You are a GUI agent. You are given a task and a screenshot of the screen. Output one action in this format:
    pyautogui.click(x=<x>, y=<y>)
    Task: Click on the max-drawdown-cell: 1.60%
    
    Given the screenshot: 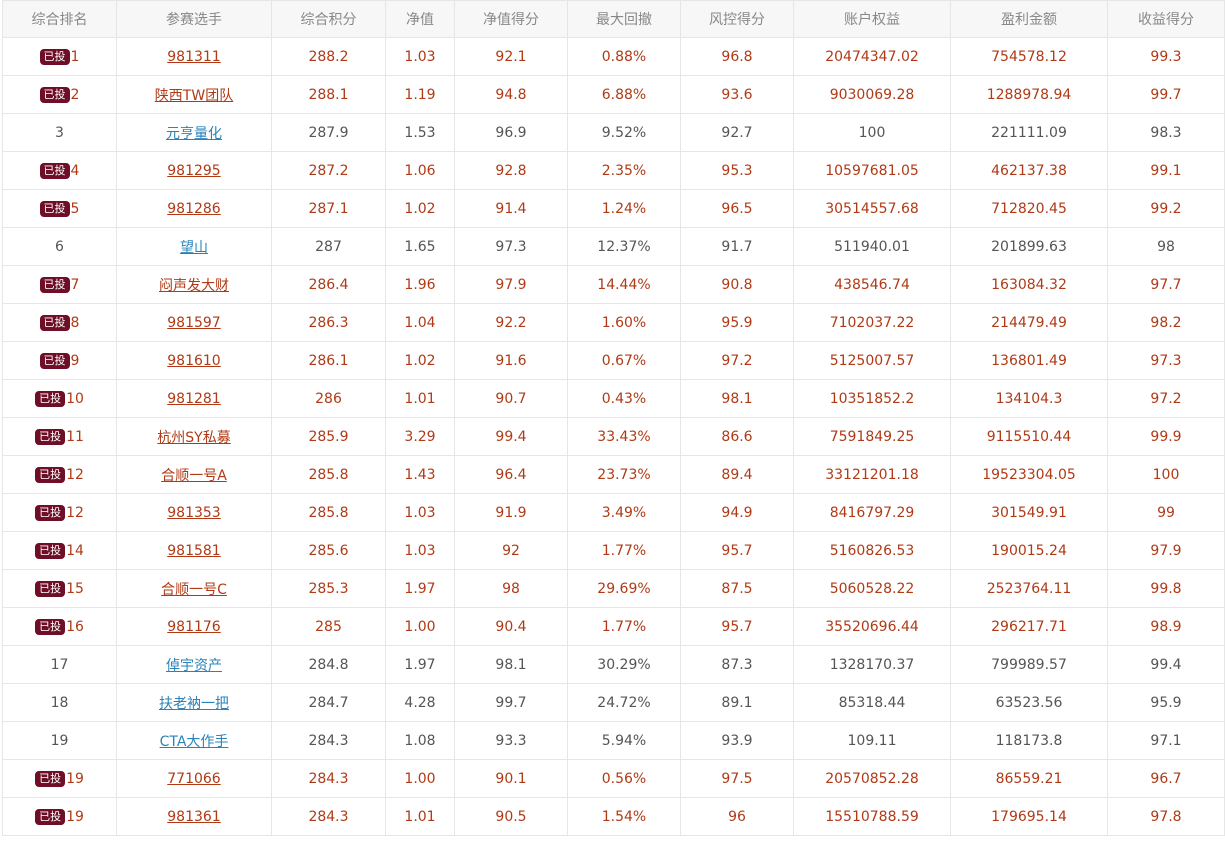 What is the action you would take?
    pyautogui.click(x=624, y=322)
    